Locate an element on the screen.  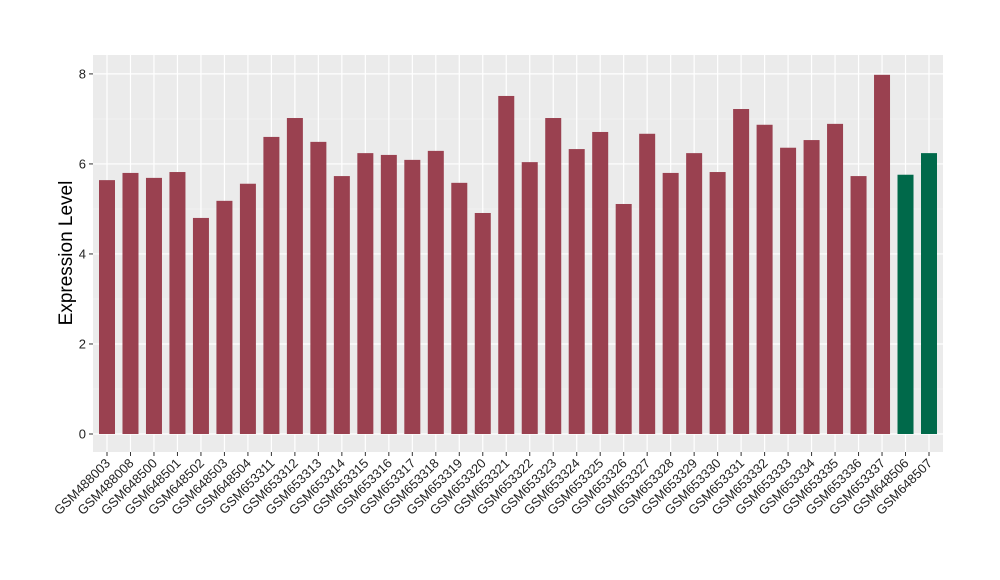
bar-GSM653311 is located at coordinates (271, 285).